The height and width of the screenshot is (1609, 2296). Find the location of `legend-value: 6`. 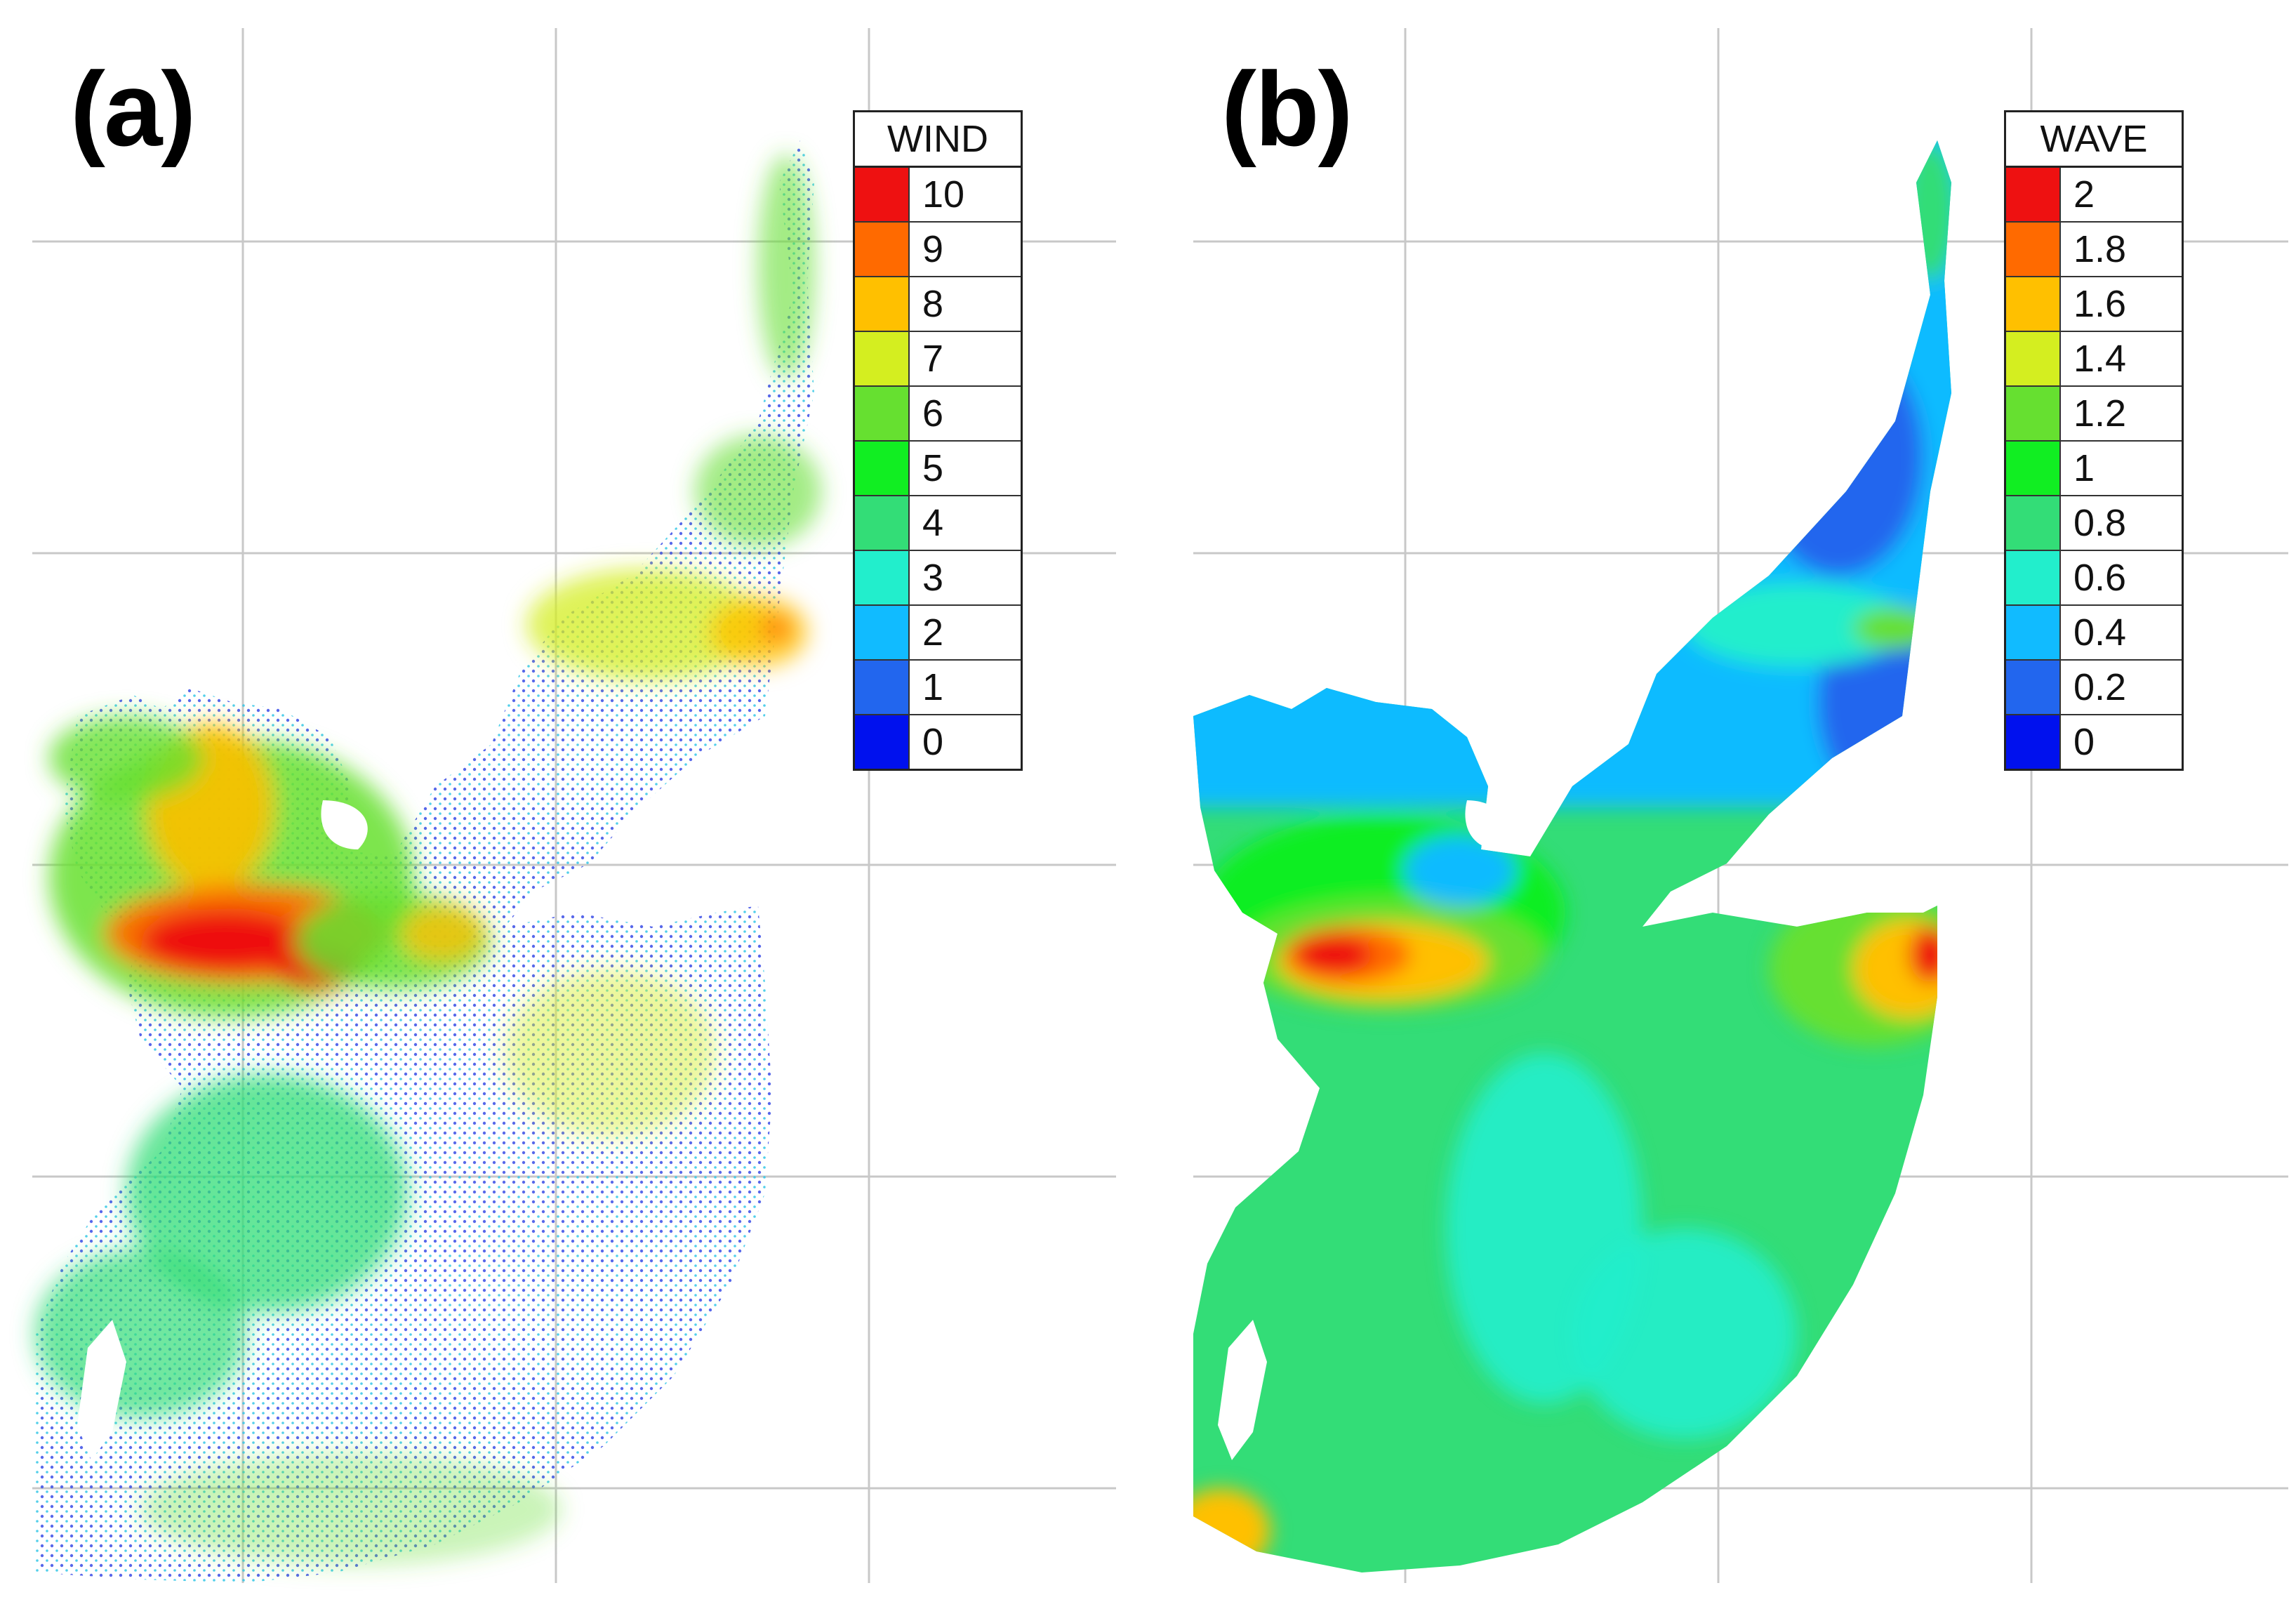

legend-value: 6 is located at coordinates (933, 414).